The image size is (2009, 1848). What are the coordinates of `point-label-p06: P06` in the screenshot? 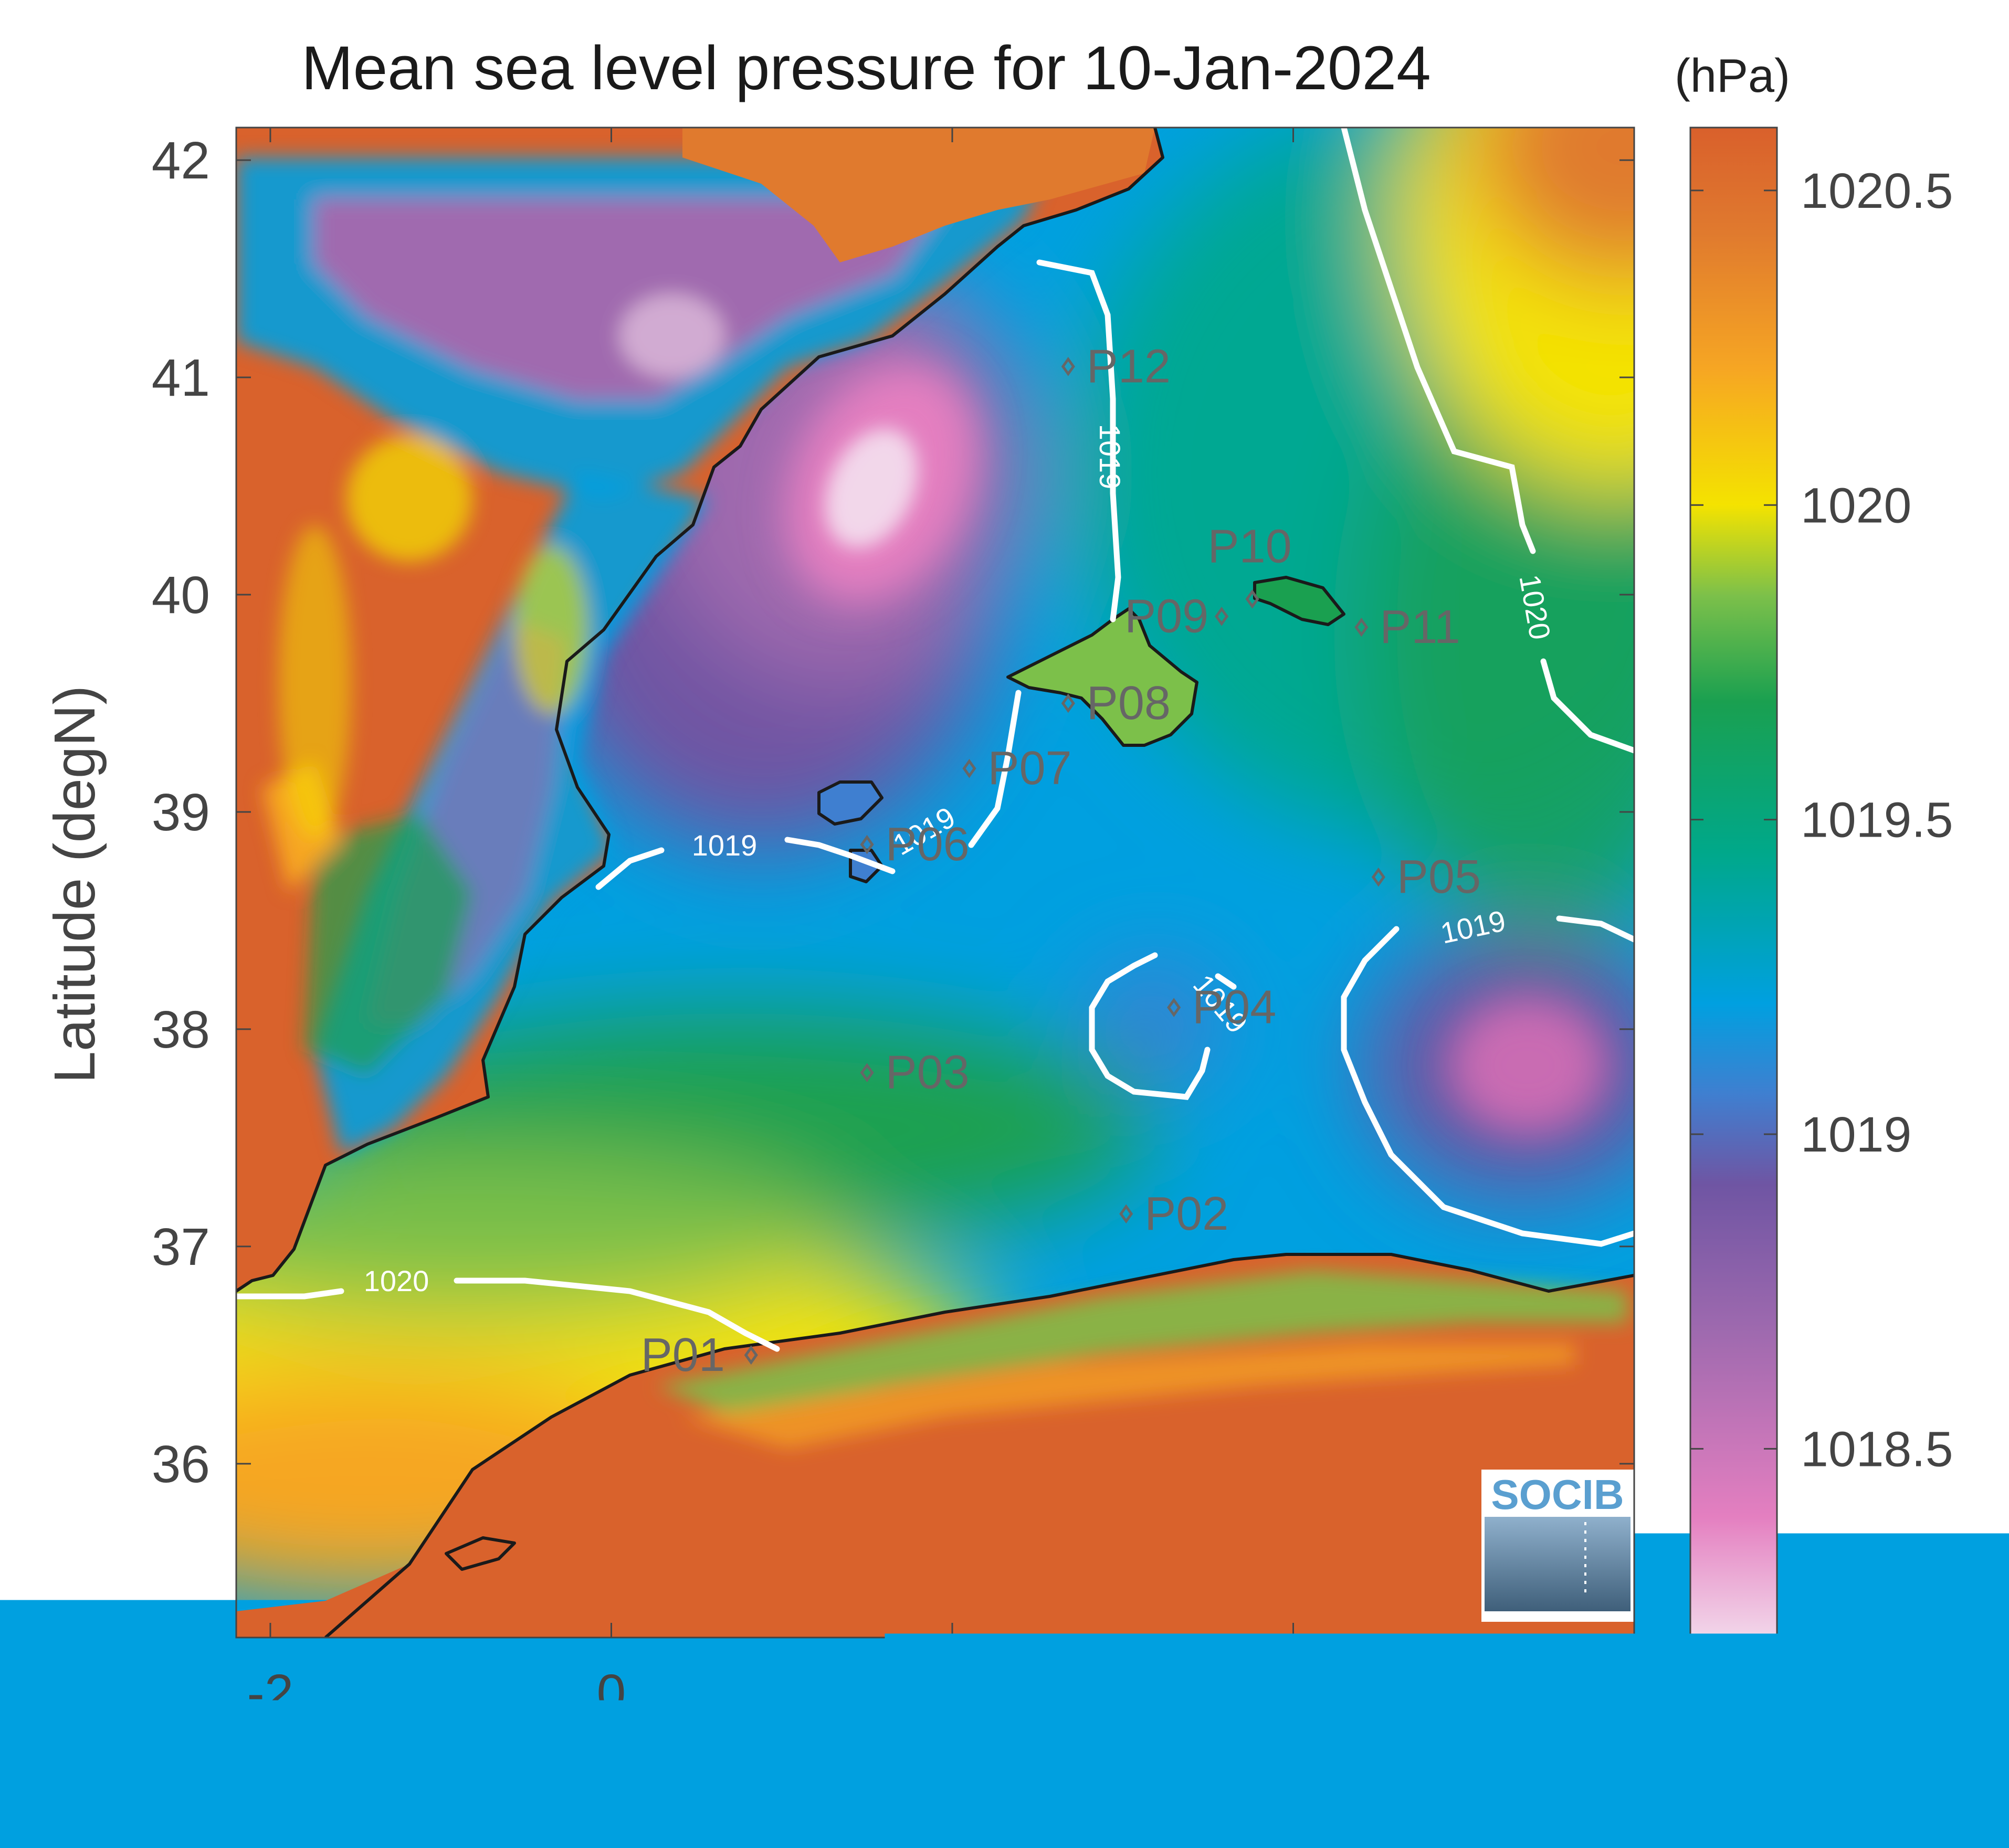 It's located at (928, 844).